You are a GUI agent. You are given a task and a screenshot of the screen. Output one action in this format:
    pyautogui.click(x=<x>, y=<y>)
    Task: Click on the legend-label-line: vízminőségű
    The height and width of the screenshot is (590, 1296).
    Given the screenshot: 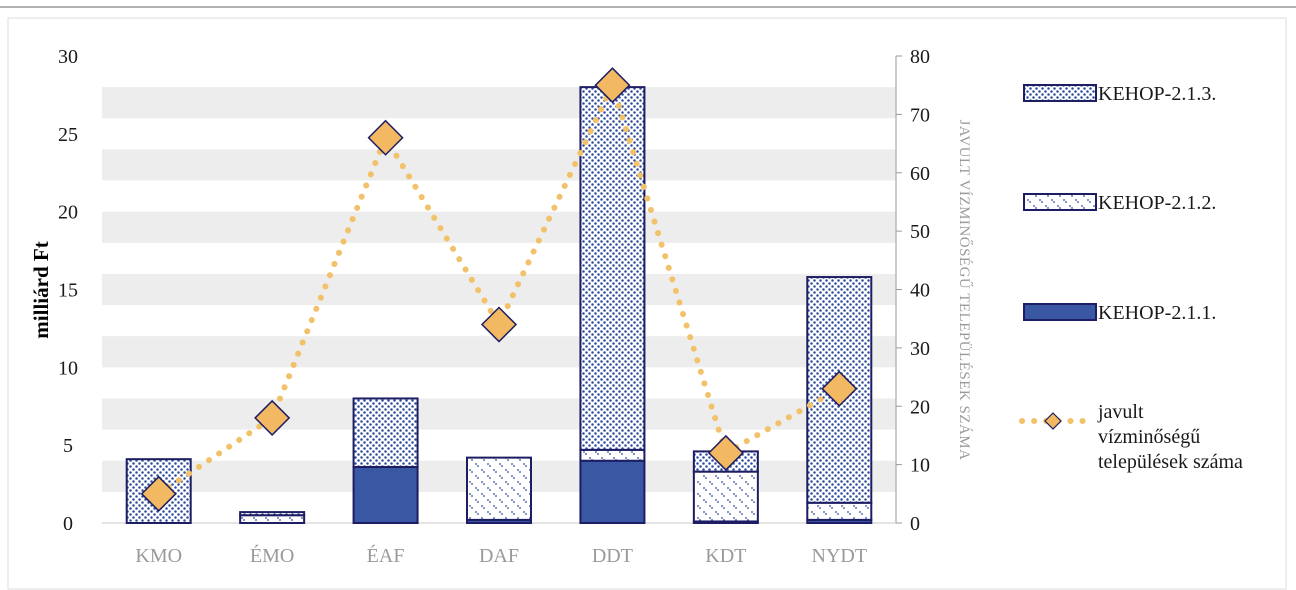 What is the action you would take?
    pyautogui.click(x=1149, y=437)
    